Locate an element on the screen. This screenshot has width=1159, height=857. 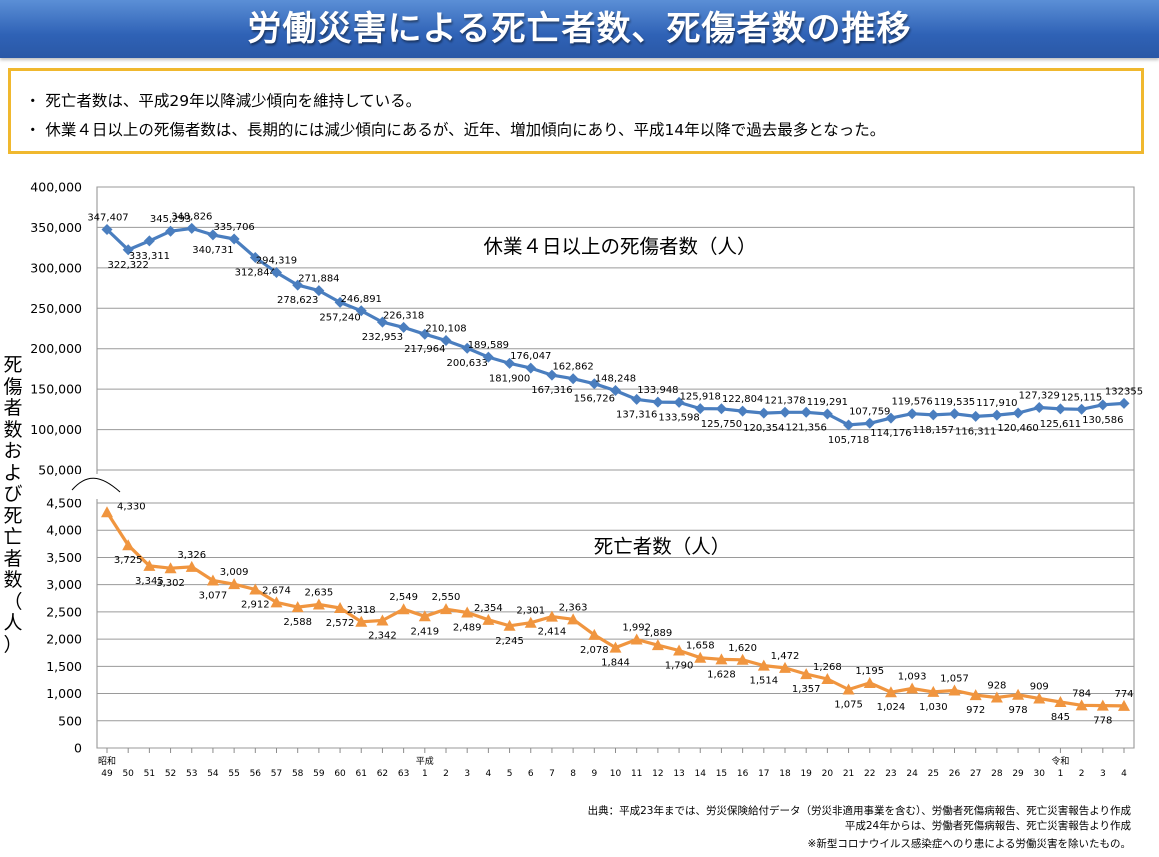
x-tick-label: 57 is located at coordinates (276, 774).